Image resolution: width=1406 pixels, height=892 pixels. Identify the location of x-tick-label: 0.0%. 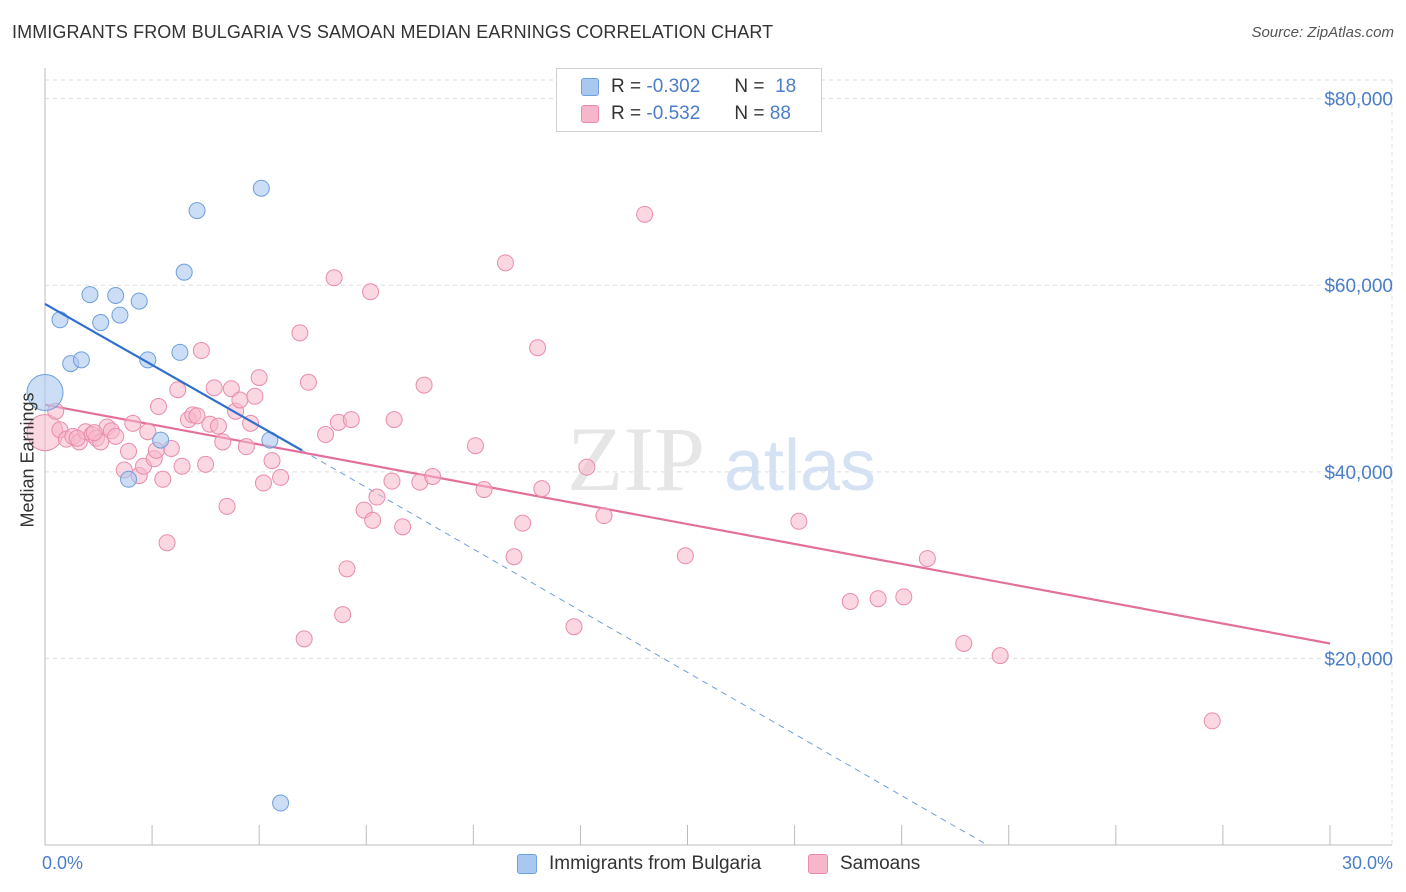
(62, 863).